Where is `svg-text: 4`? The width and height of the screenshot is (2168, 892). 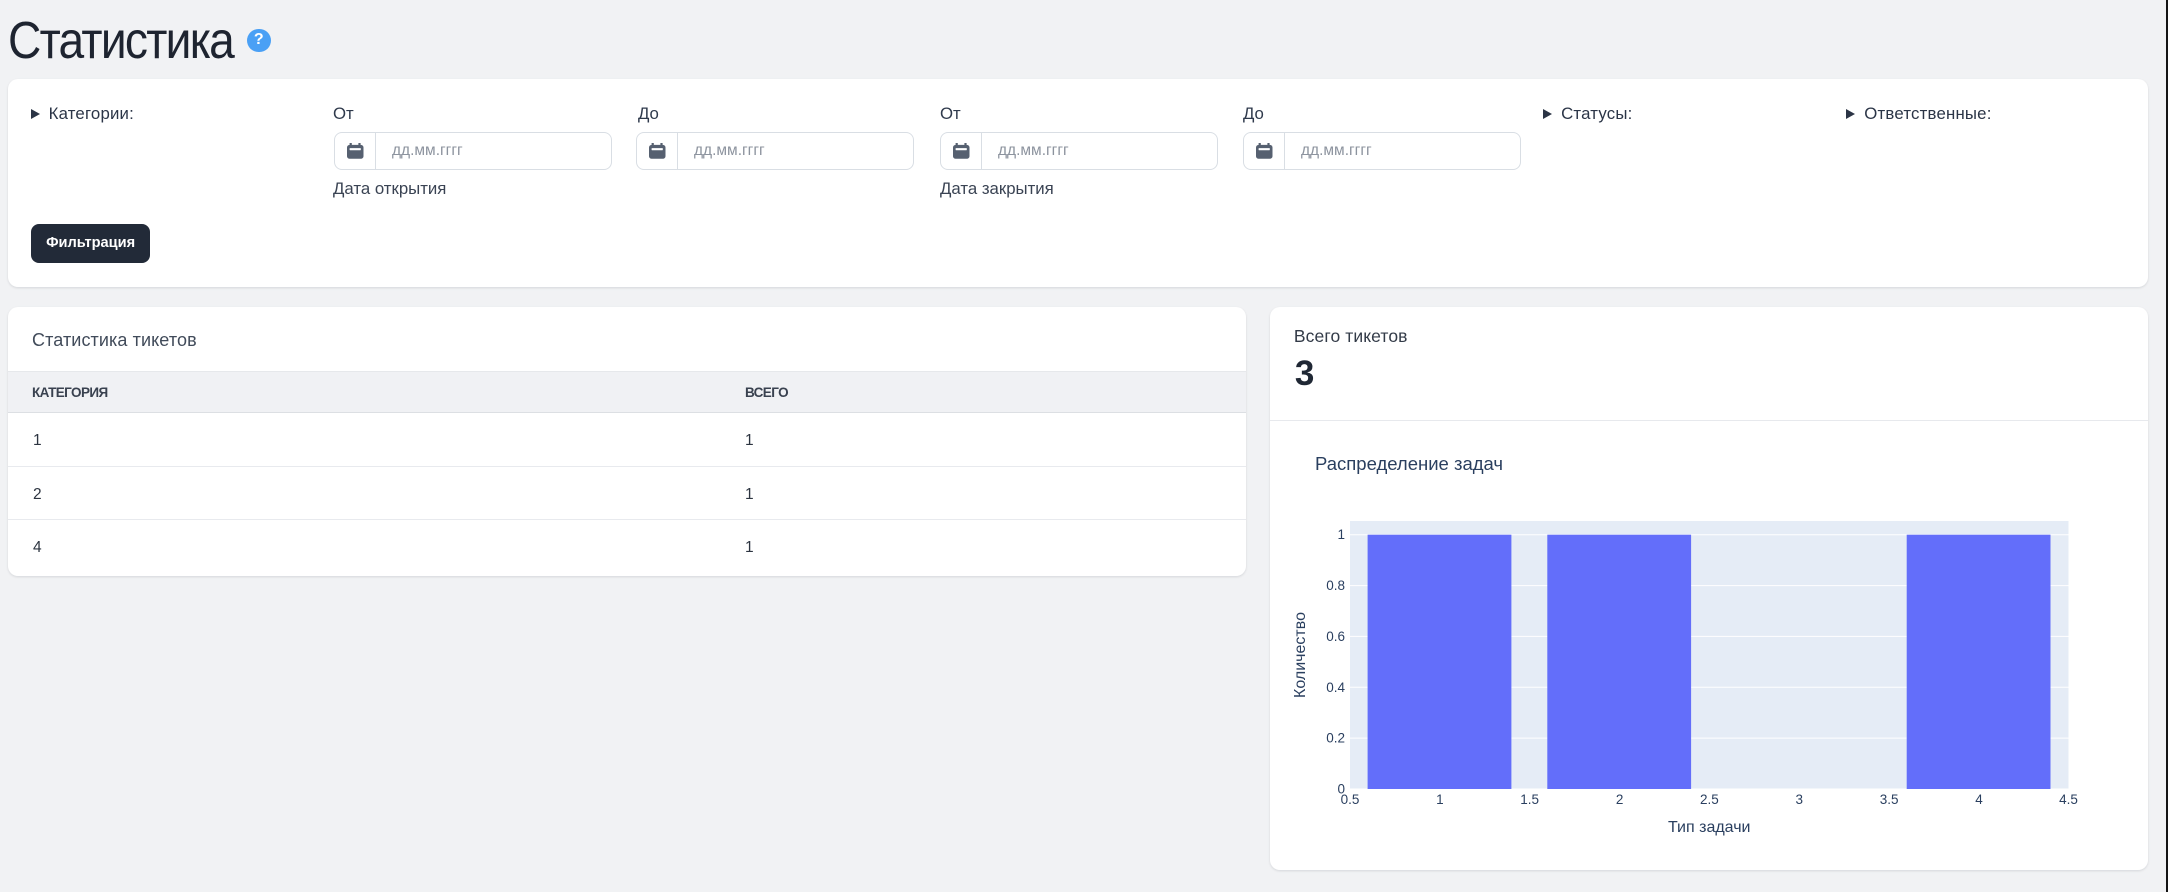 svg-text: 4 is located at coordinates (1979, 799).